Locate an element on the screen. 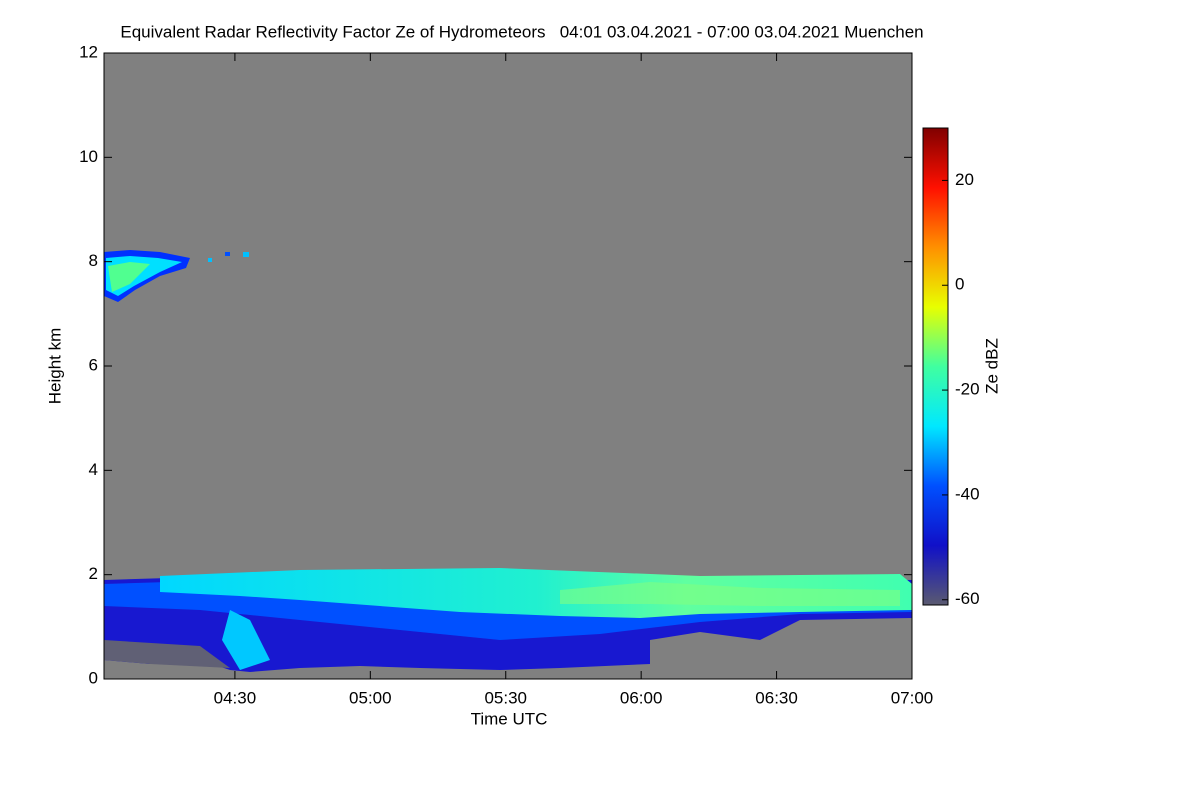 The image size is (1200, 800). x-tick-label: 06:00 is located at coordinates (641, 697).